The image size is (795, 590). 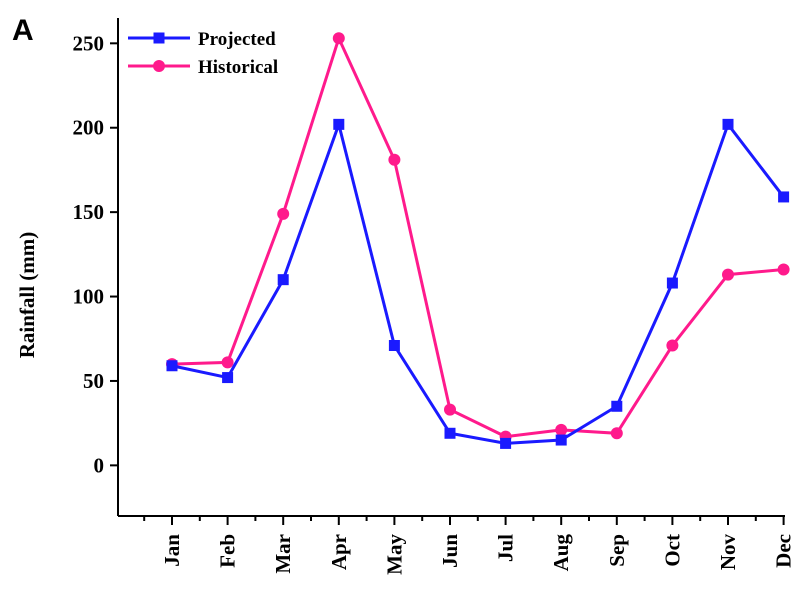 What do you see at coordinates (159, 66) in the screenshot?
I see `historical-legend-marker` at bounding box center [159, 66].